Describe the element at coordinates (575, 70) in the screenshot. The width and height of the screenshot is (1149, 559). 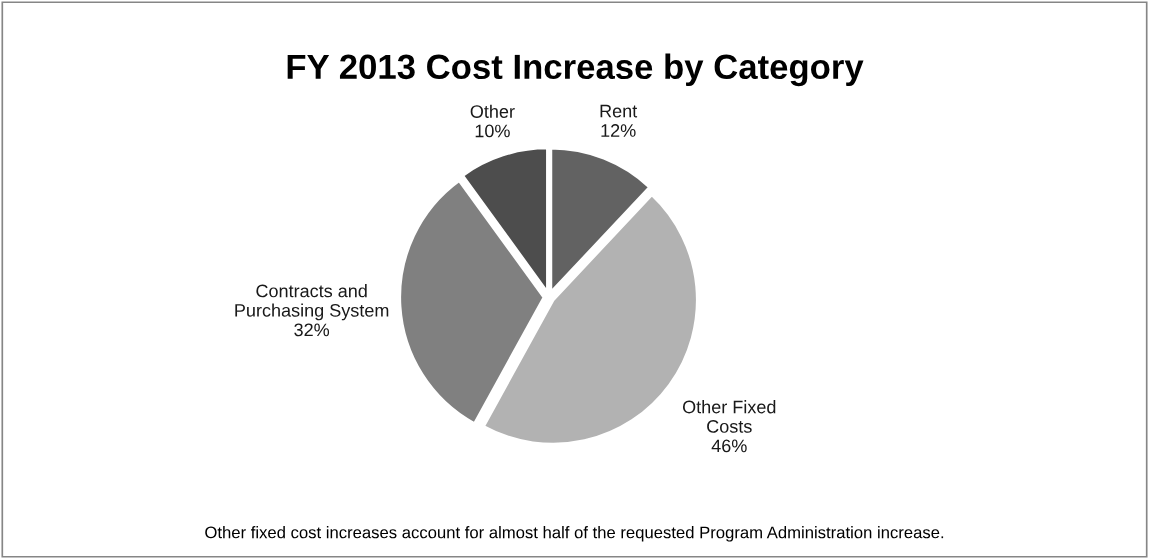
I see `chart-title: FY 2013 Cost Increase by Category` at that location.